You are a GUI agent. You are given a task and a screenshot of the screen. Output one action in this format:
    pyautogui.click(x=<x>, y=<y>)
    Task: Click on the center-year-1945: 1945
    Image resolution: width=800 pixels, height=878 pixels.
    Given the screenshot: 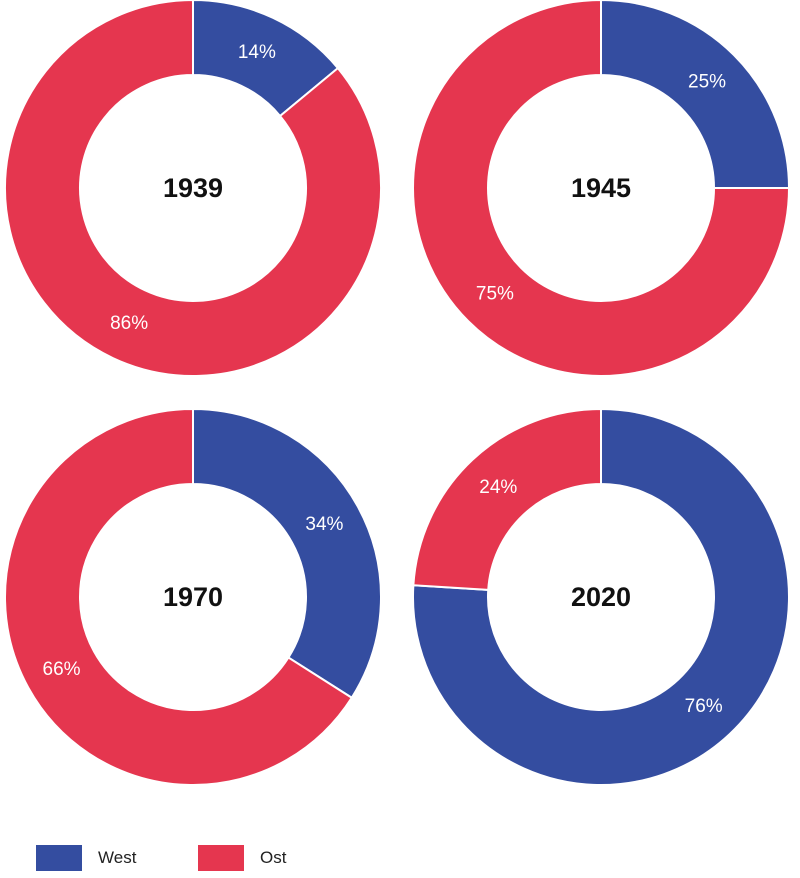 What is the action you would take?
    pyautogui.click(x=601, y=188)
    